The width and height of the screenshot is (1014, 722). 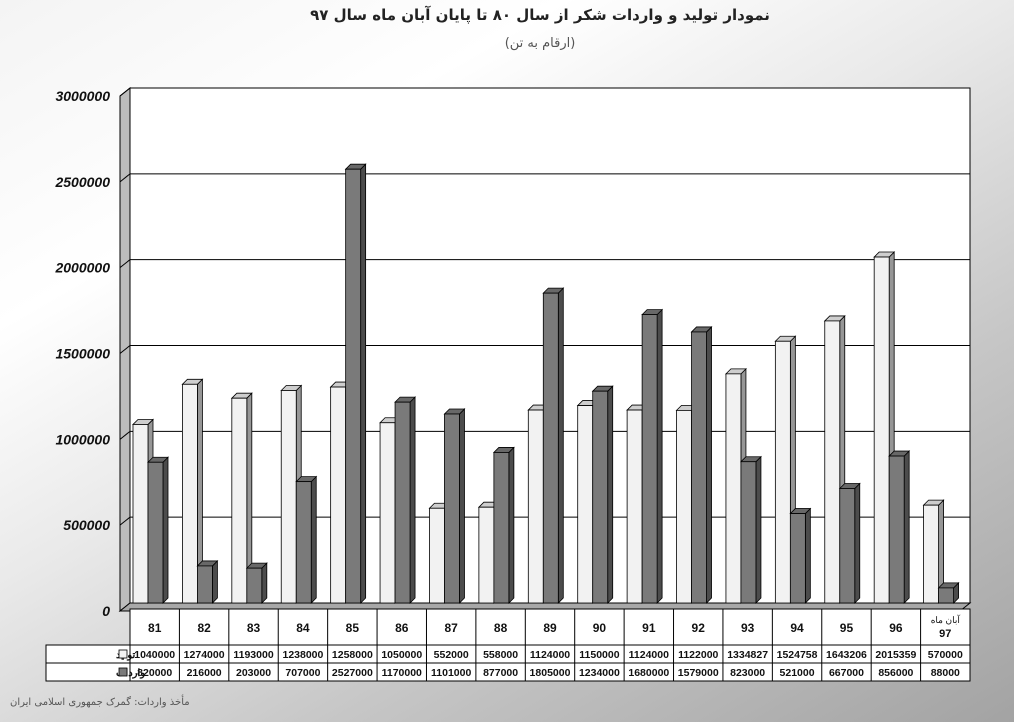 I want to click on table-cell-value: 877000, so click(x=500, y=673).